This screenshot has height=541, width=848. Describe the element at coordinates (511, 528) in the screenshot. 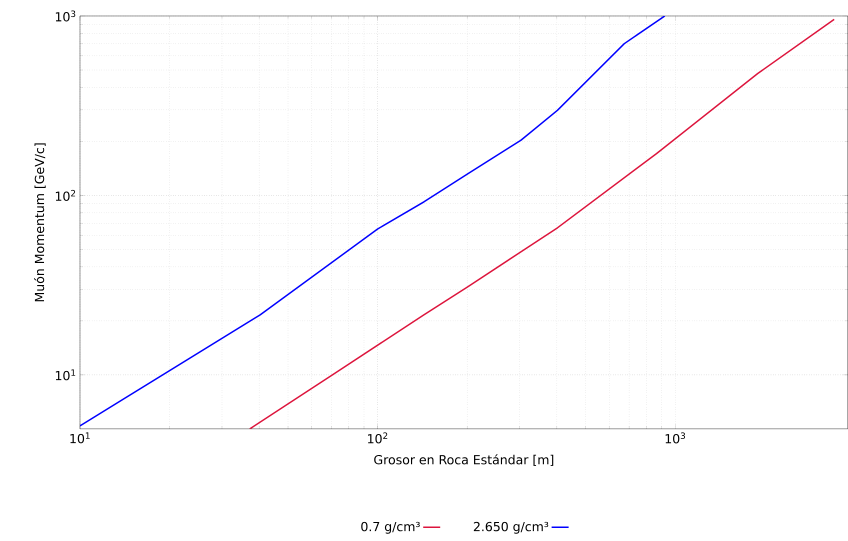

I see `legend-label: 2.650 g/cm³` at that location.